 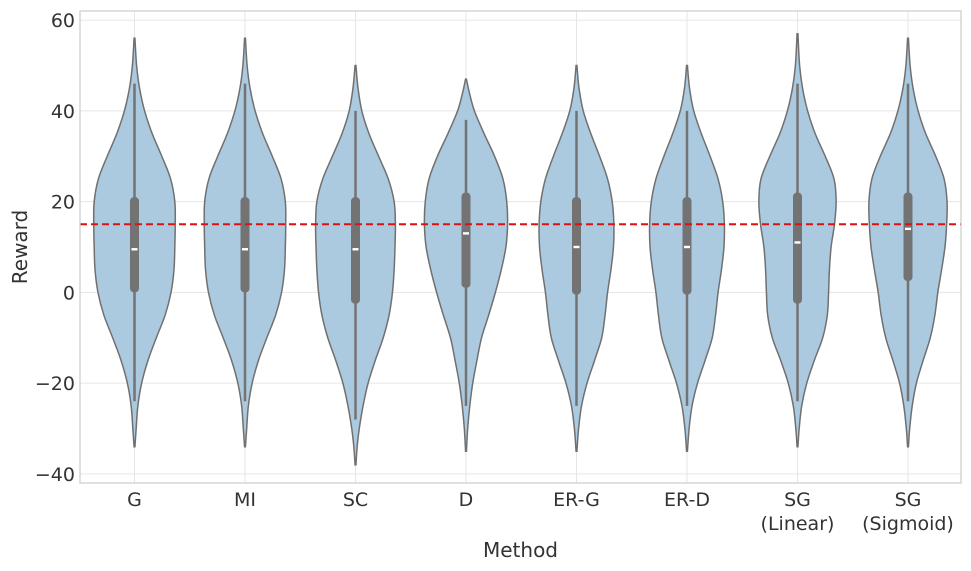 What do you see at coordinates (55, 384) in the screenshot?
I see `y-tick-label: −20` at bounding box center [55, 384].